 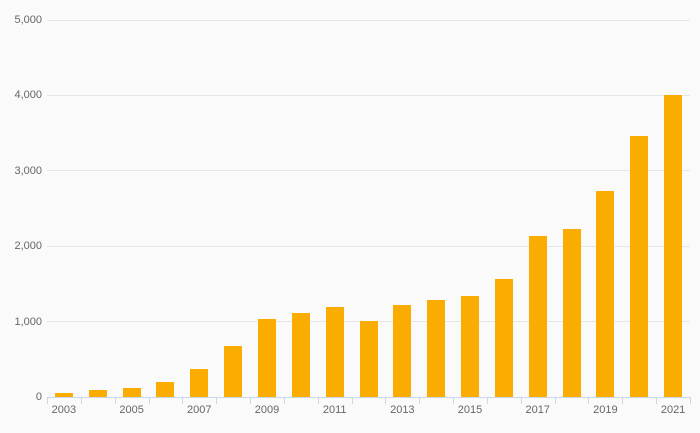 What do you see at coordinates (28, 321) in the screenshot?
I see `y-axis-tick-label: 1,000` at bounding box center [28, 321].